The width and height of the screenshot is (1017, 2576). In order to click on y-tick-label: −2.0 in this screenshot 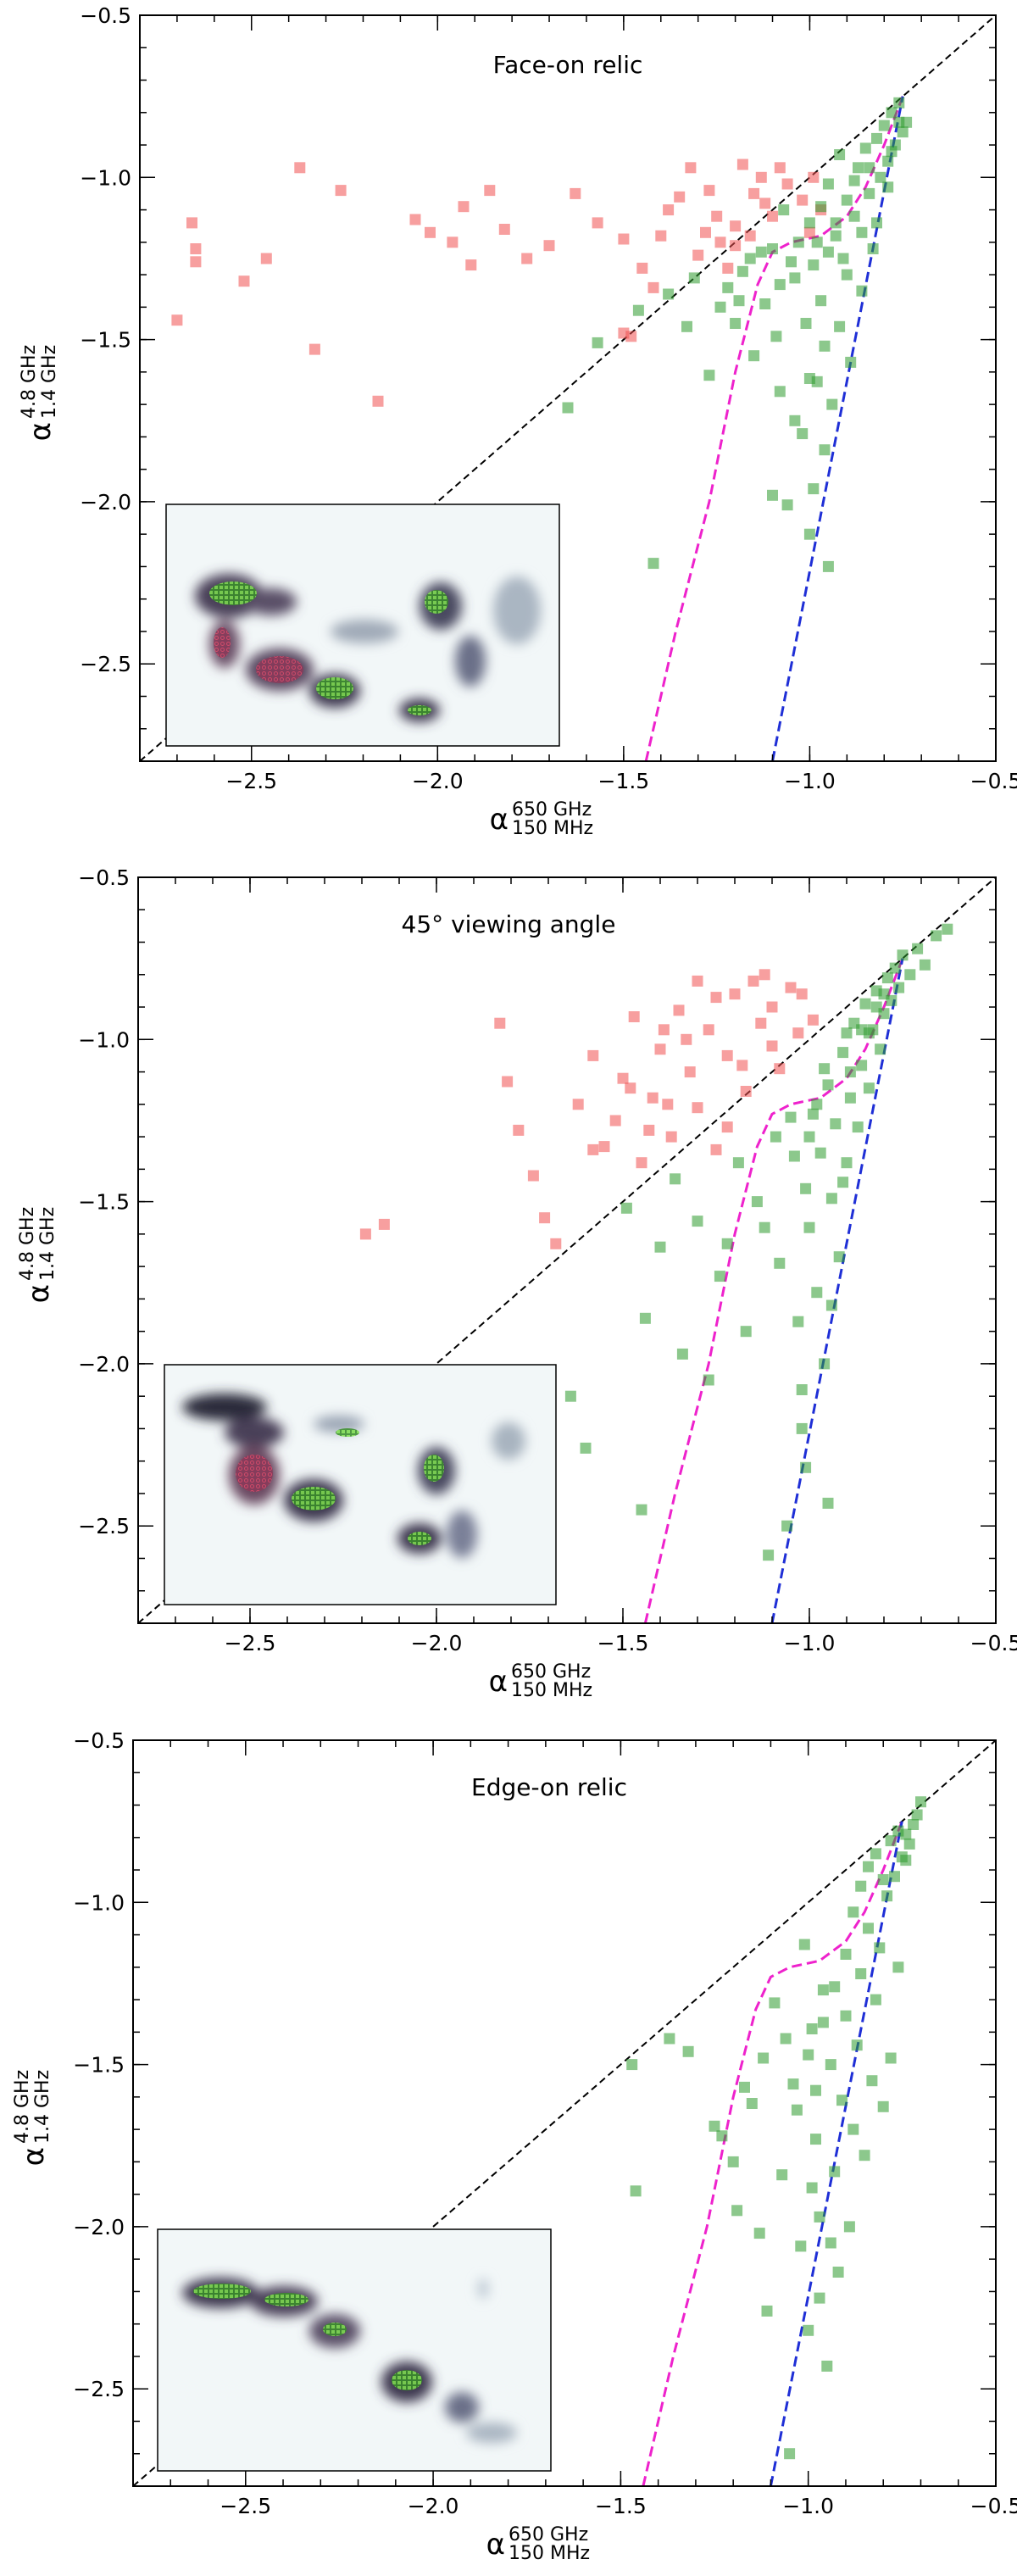, I will do `click(105, 502)`.